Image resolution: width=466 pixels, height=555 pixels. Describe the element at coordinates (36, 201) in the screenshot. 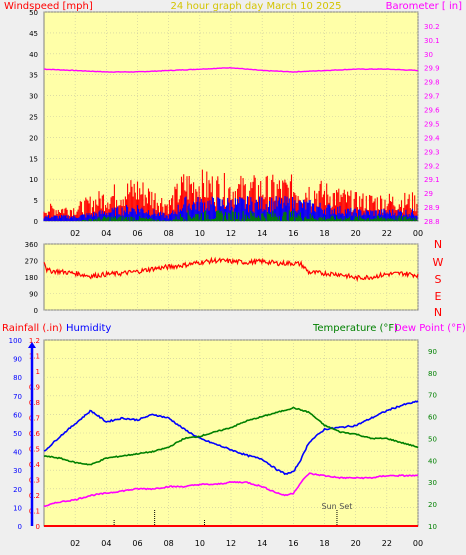

I see `wind-y-tick: 5` at that location.